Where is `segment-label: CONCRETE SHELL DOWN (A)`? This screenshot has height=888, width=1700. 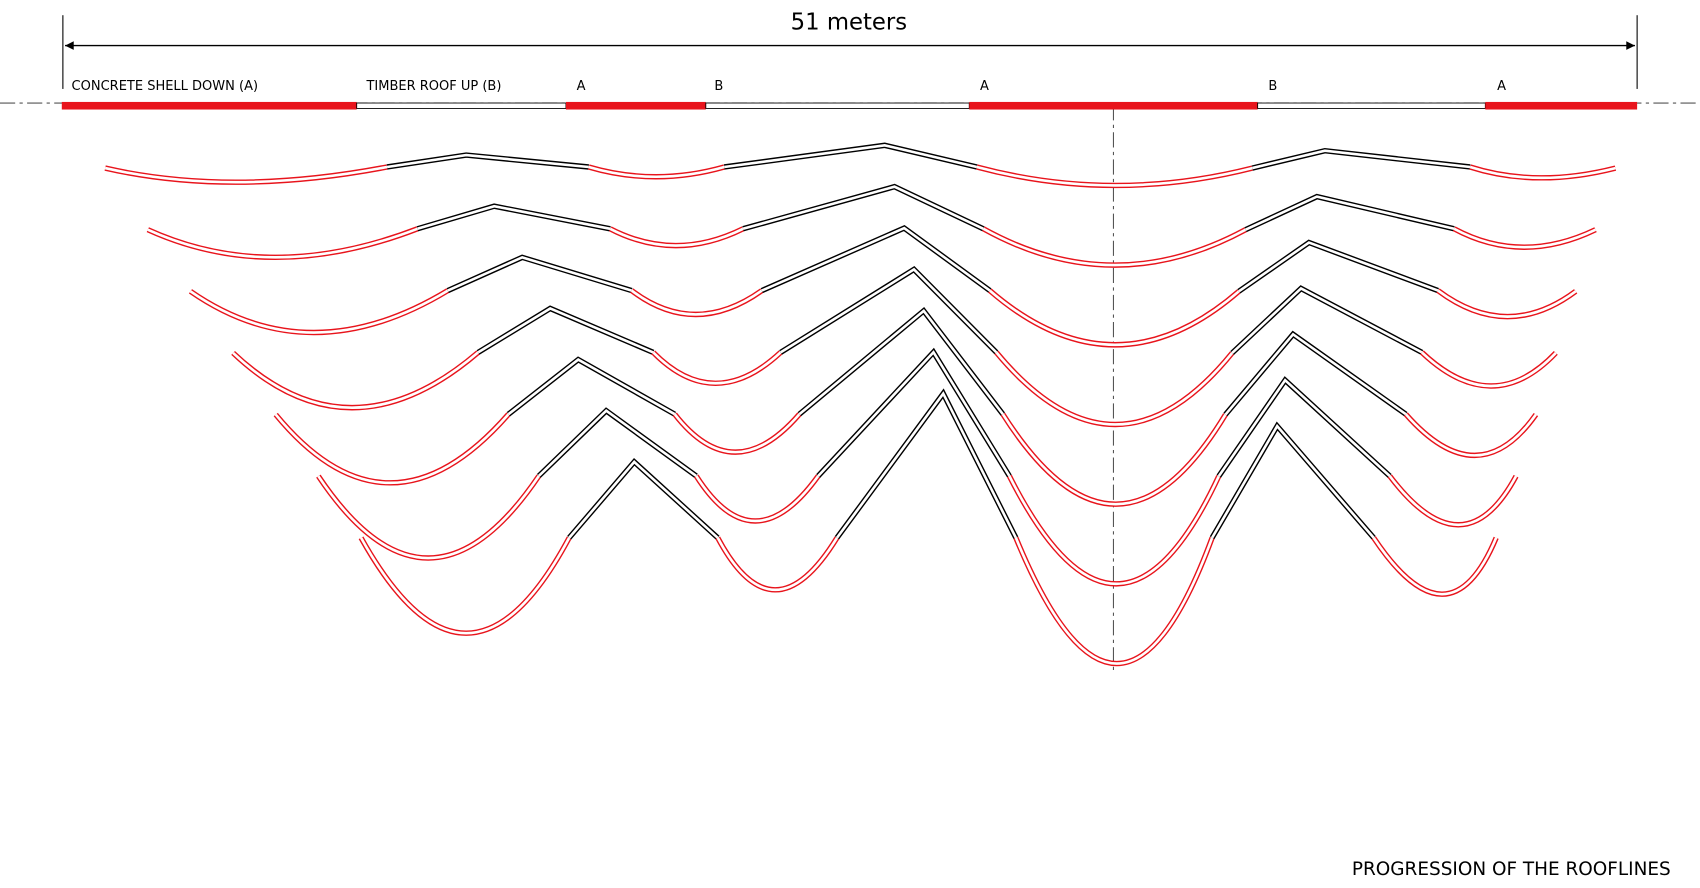
segment-label: CONCRETE SHELL DOWN (A) is located at coordinates (165, 86).